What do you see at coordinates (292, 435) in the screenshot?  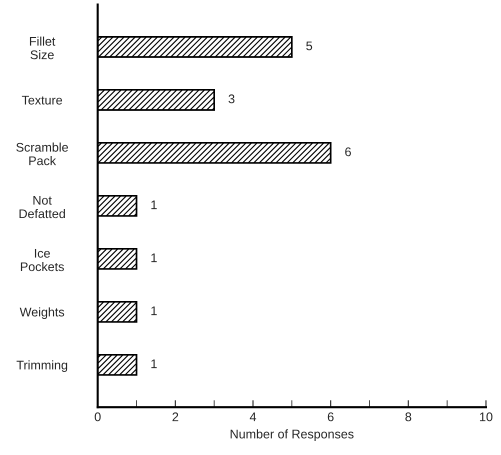 I see `x-axis-title: Number of Responses` at bounding box center [292, 435].